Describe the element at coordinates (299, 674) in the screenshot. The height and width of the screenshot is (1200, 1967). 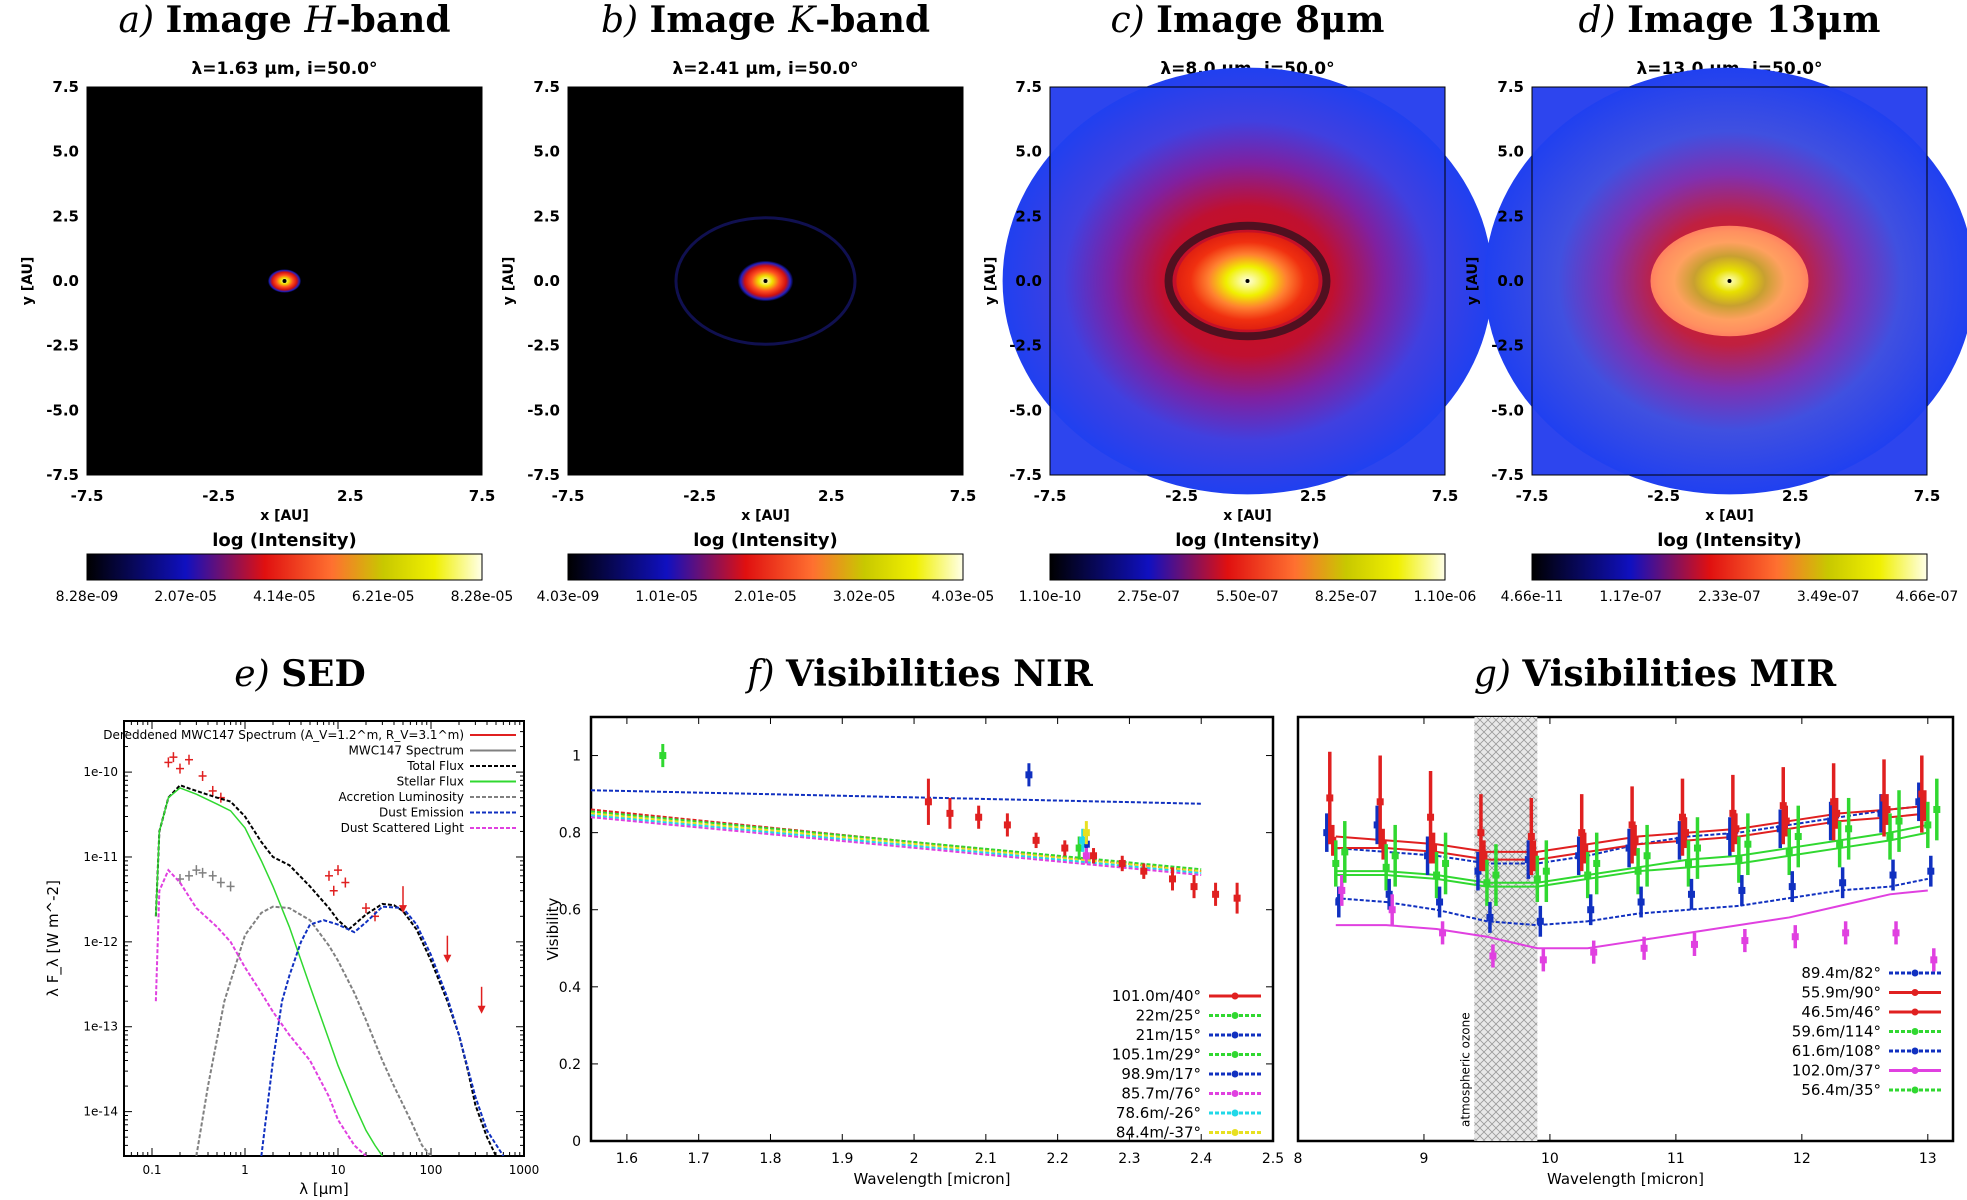
I see `panel-title-e: e) SED` at that location.